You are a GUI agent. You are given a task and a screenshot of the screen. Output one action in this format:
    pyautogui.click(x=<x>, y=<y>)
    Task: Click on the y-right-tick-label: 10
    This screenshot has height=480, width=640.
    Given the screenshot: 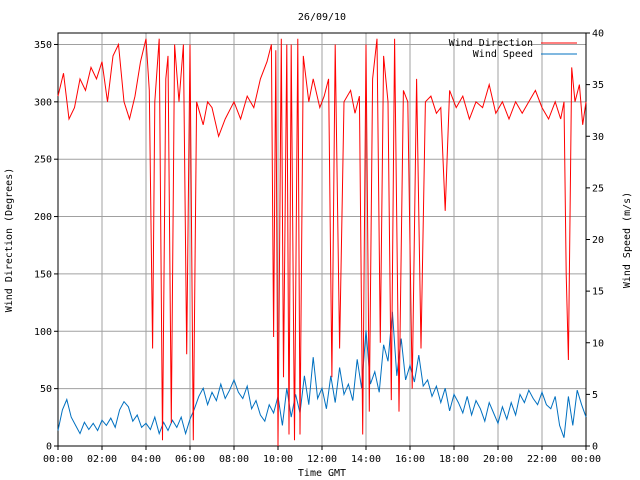 What is the action you would take?
    pyautogui.click(x=598, y=343)
    